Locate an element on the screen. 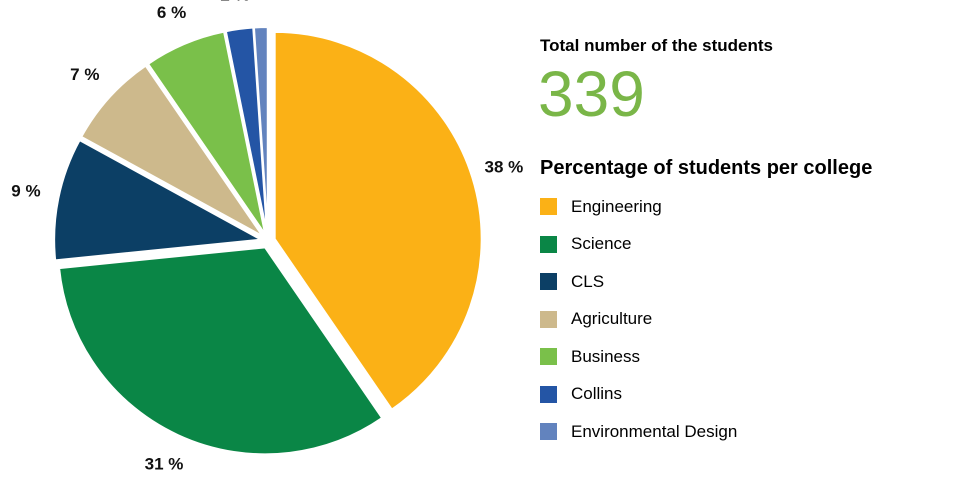  legend-swatch-cls is located at coordinates (548, 282).